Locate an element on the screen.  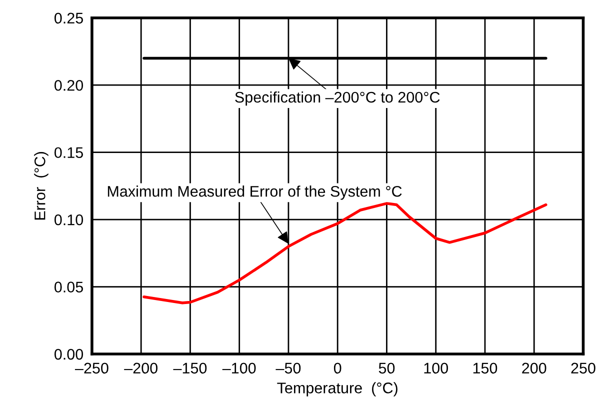
x-tick-label: –200 is located at coordinates (141, 368).